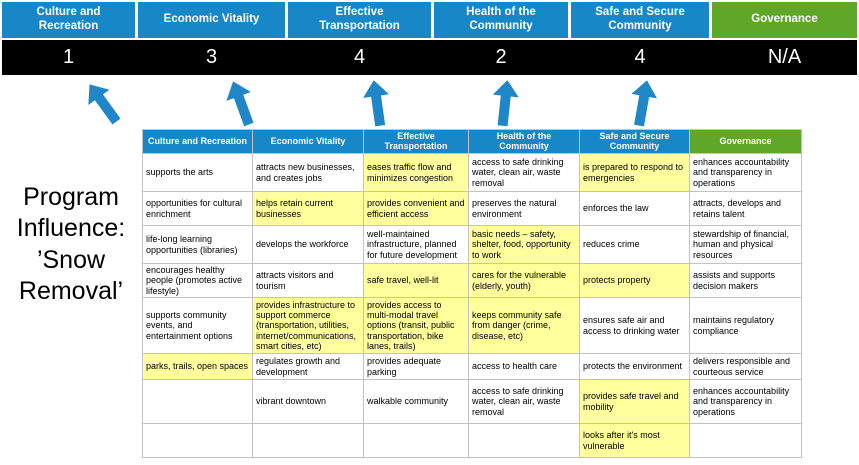  Describe the element at coordinates (635, 441) in the screenshot. I see `table-cell-looks-after-it-s-most-vulnerable: looks after it's most vulnerable` at that location.